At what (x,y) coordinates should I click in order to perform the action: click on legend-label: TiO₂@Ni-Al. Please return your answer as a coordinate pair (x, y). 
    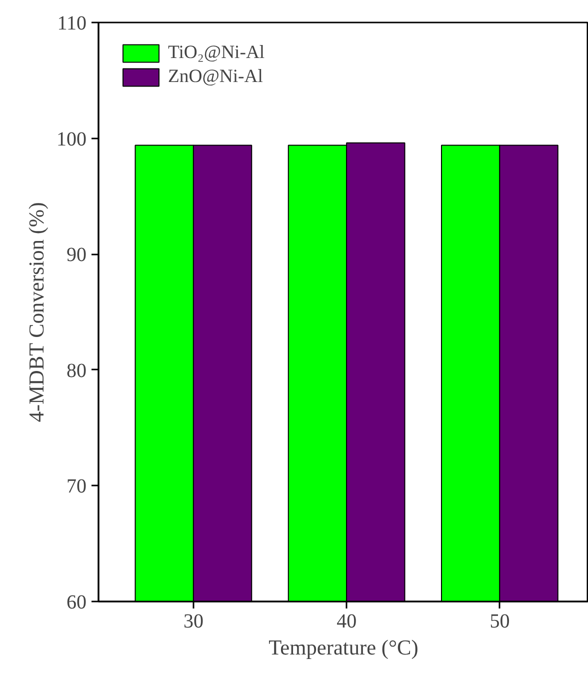
    Looking at the image, I should click on (216, 53).